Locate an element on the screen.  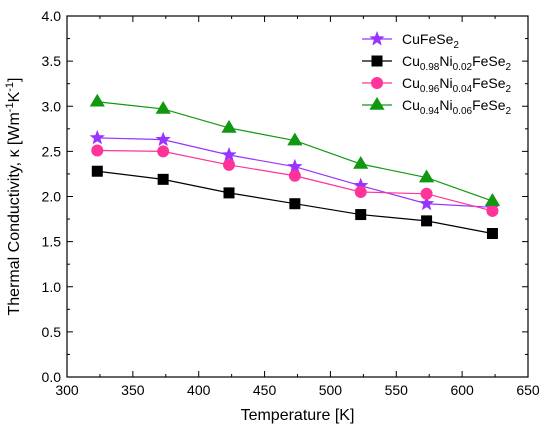
legend-entry: CuFeSe2 is located at coordinates (410, 41).